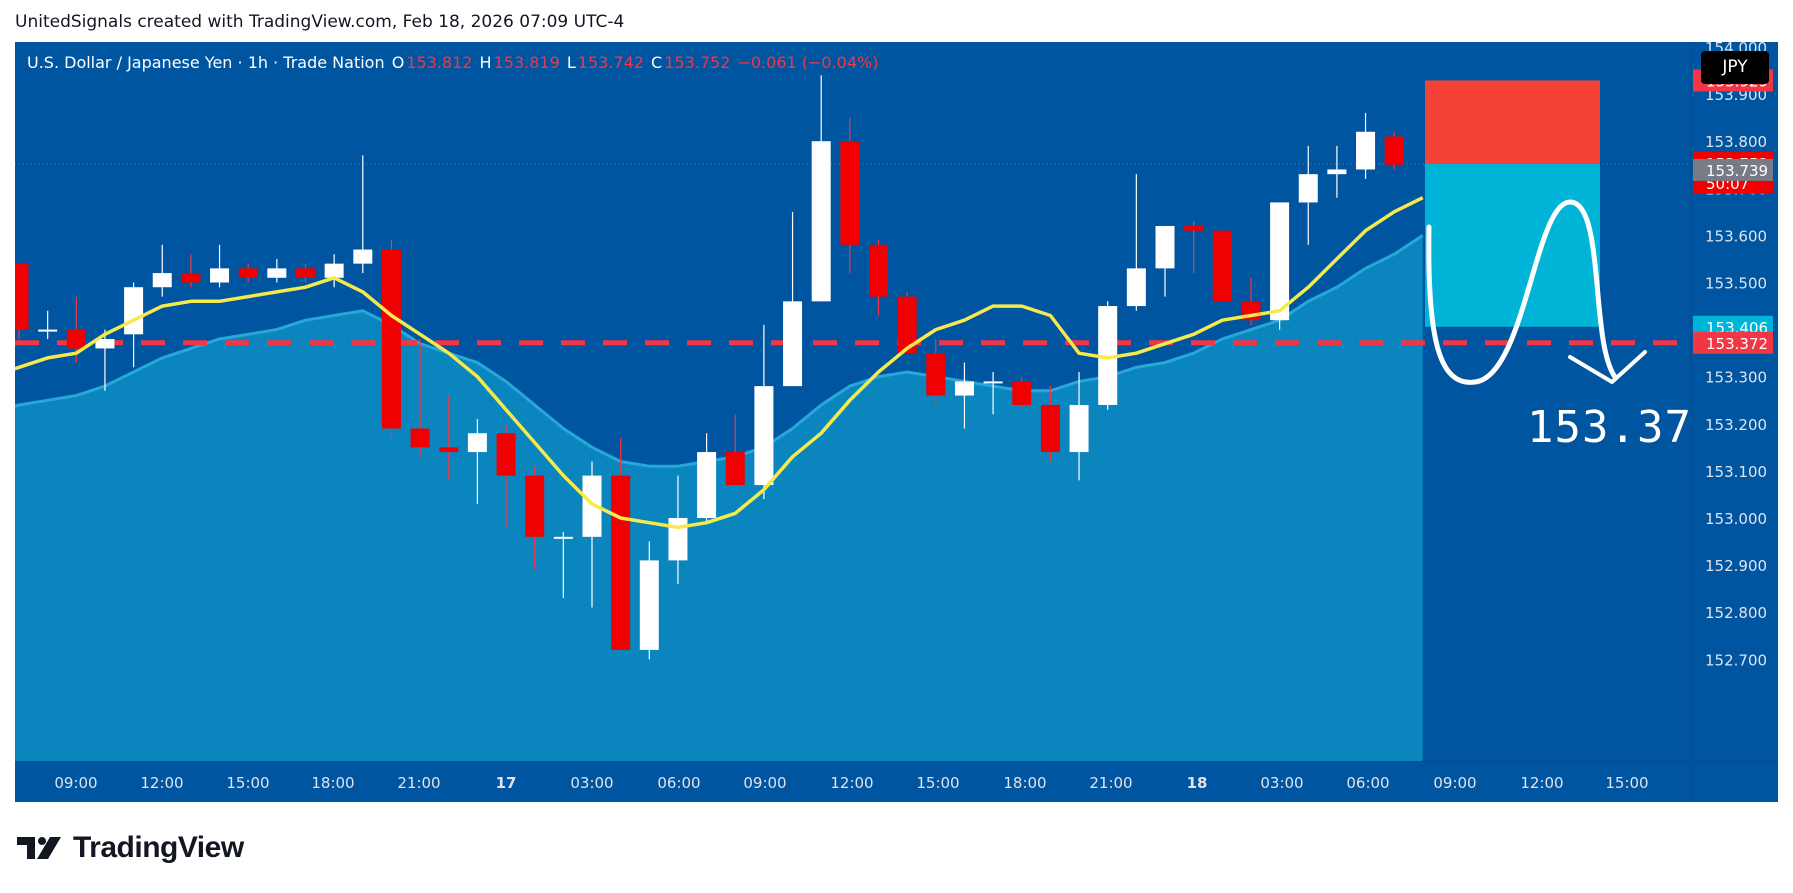 Image resolution: width=1793 pixels, height=893 pixels. I want to click on open-label: O, so click(398, 62).